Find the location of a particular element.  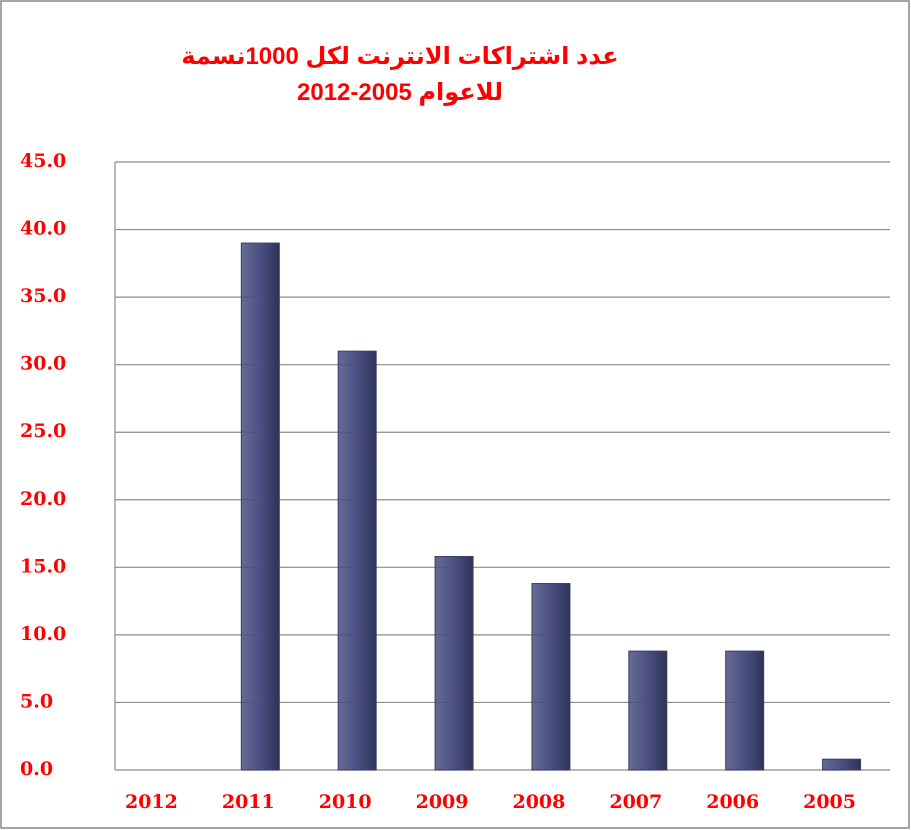

y-tick-label: 20.0 is located at coordinates (43, 499).